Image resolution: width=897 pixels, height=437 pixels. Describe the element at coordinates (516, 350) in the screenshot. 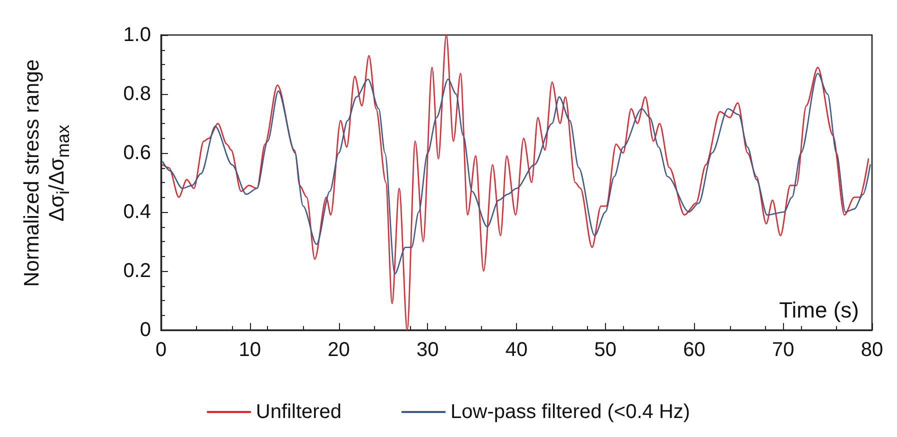

I see `x-tick-label: 40` at that location.